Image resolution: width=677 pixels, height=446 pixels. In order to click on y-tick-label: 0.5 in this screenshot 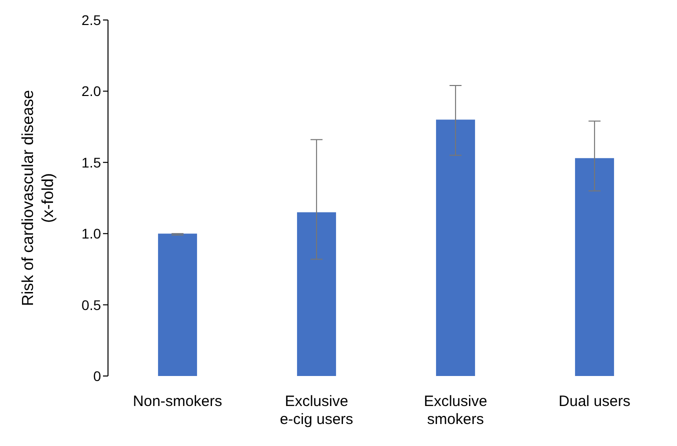, I will do `click(92, 304)`.